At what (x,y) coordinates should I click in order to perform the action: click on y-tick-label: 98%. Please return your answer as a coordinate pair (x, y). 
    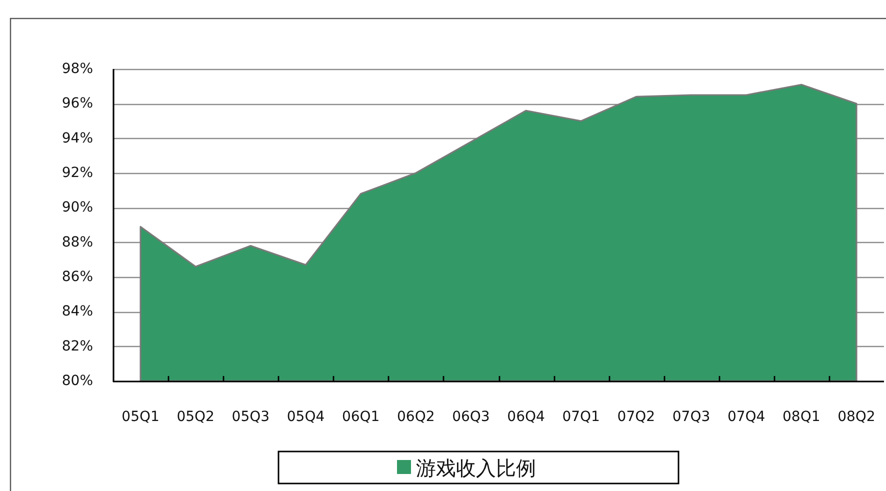
    Looking at the image, I should click on (77, 69).